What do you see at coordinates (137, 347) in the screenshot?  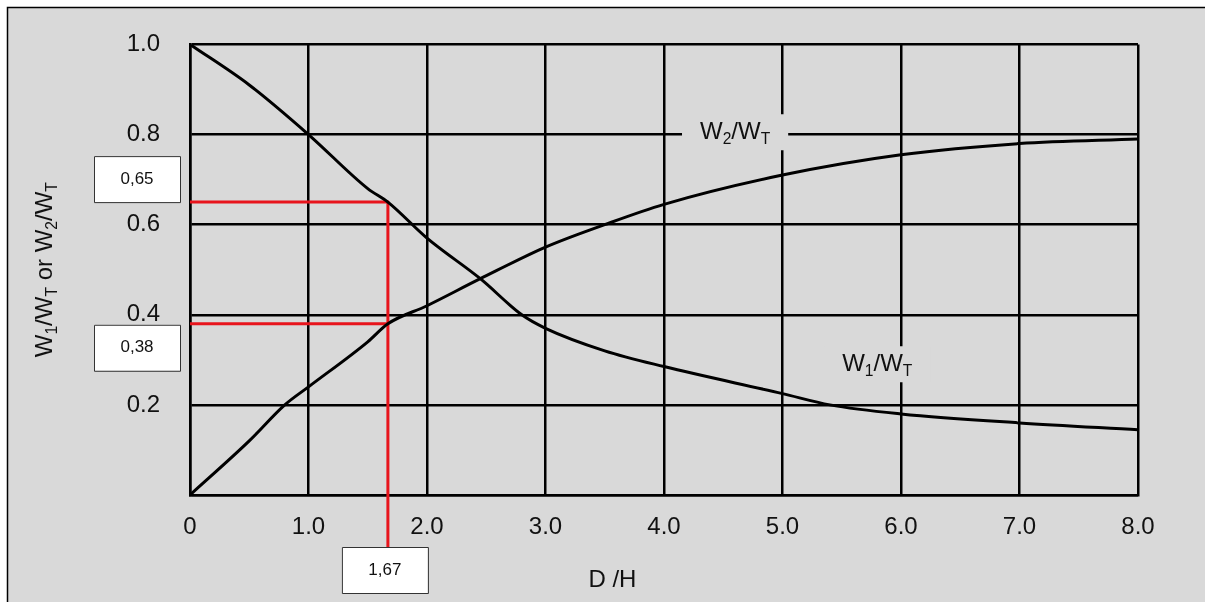 I see `text: 0,38` at bounding box center [137, 347].